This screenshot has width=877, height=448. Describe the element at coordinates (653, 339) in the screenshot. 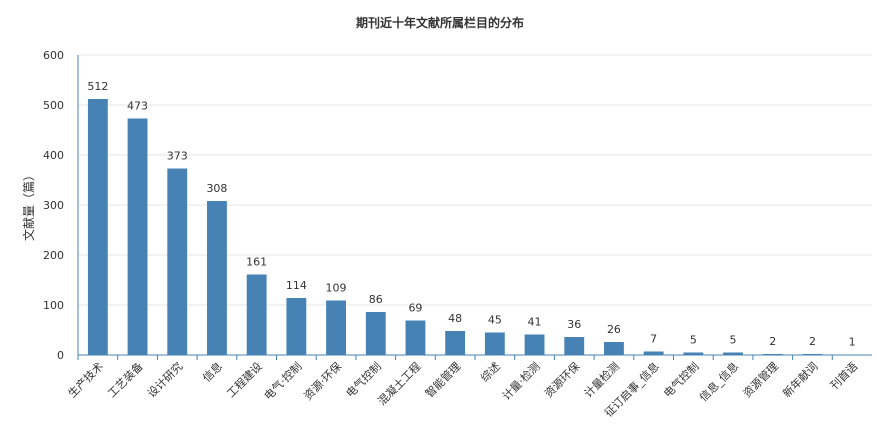

I see `data-label: 7` at that location.